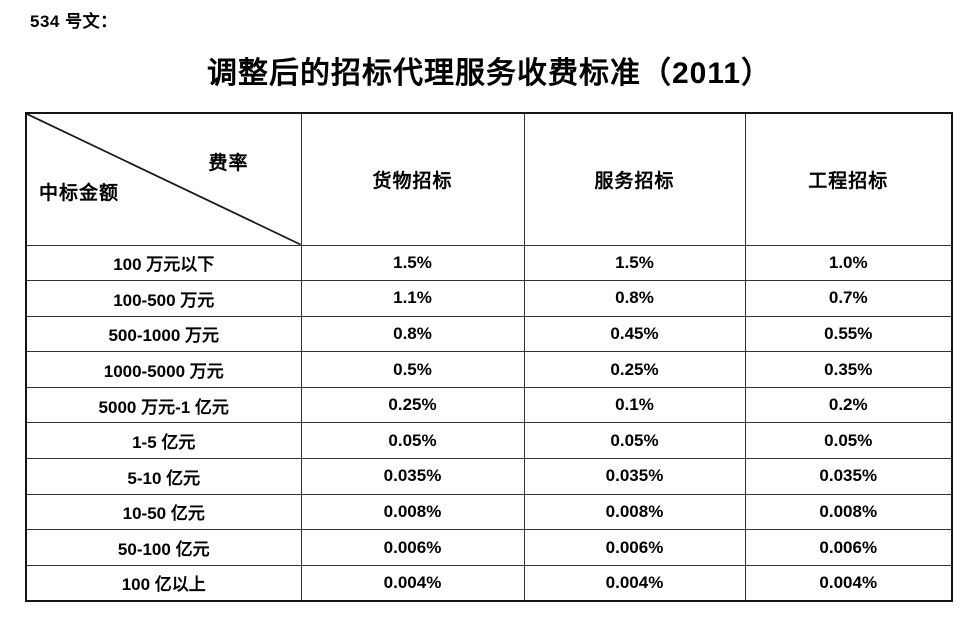 This screenshot has height=629, width=979. I want to click on amount-cell: 5-10 亿元, so click(163, 476).